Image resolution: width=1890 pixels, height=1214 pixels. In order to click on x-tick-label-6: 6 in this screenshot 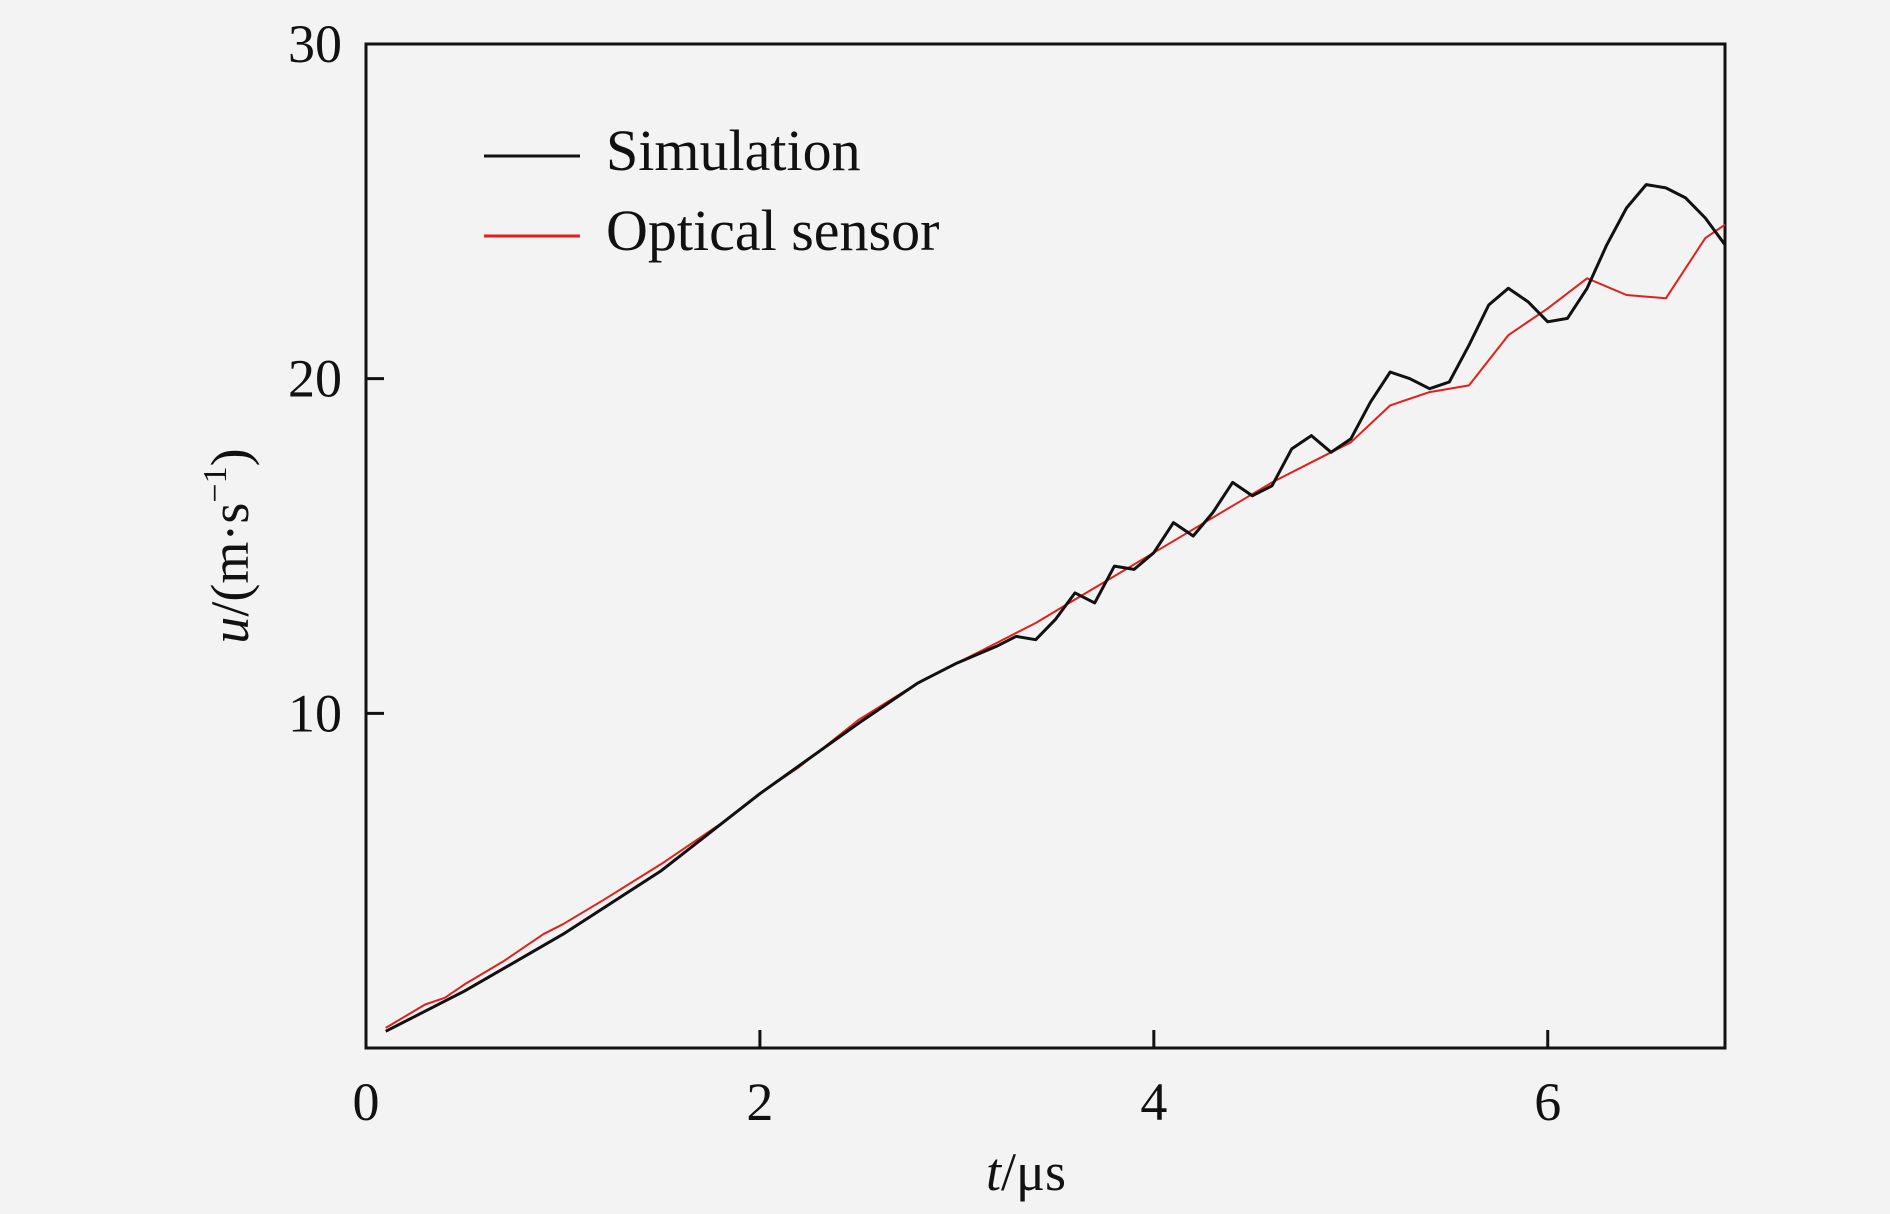, I will do `click(1547, 1102)`.